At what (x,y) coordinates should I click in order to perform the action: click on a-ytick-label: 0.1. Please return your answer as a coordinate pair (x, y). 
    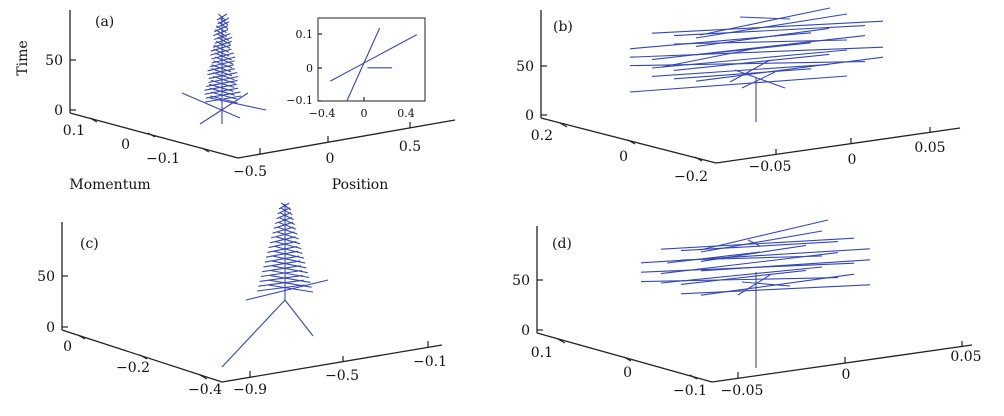
    Looking at the image, I should click on (74, 131).